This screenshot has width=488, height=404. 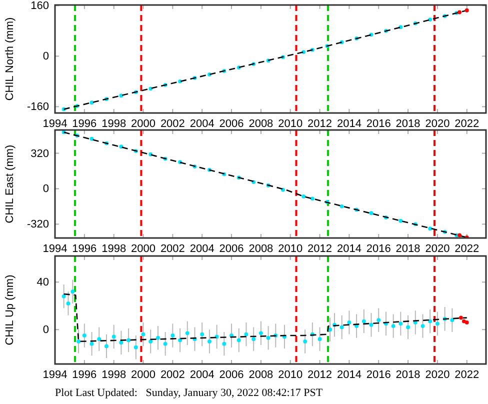 I want to click on y-axis-title: CHIL Up (mm), so click(x=10, y=310).